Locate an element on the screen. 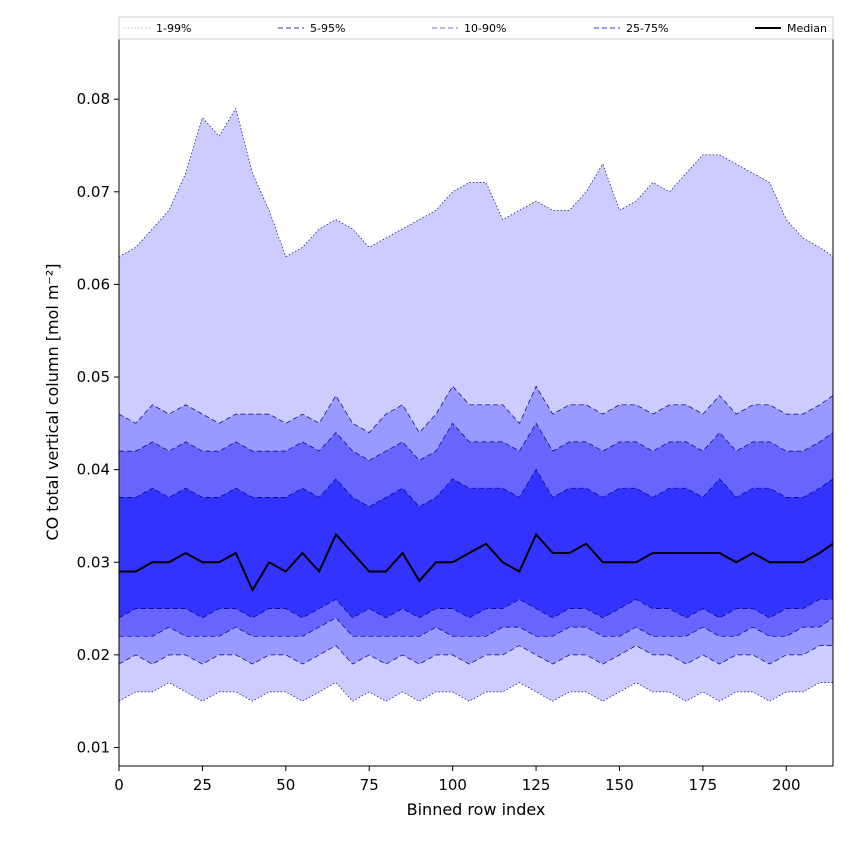  y-axis-title: CO total vertical column [mol m⁻²] is located at coordinates (52, 401).